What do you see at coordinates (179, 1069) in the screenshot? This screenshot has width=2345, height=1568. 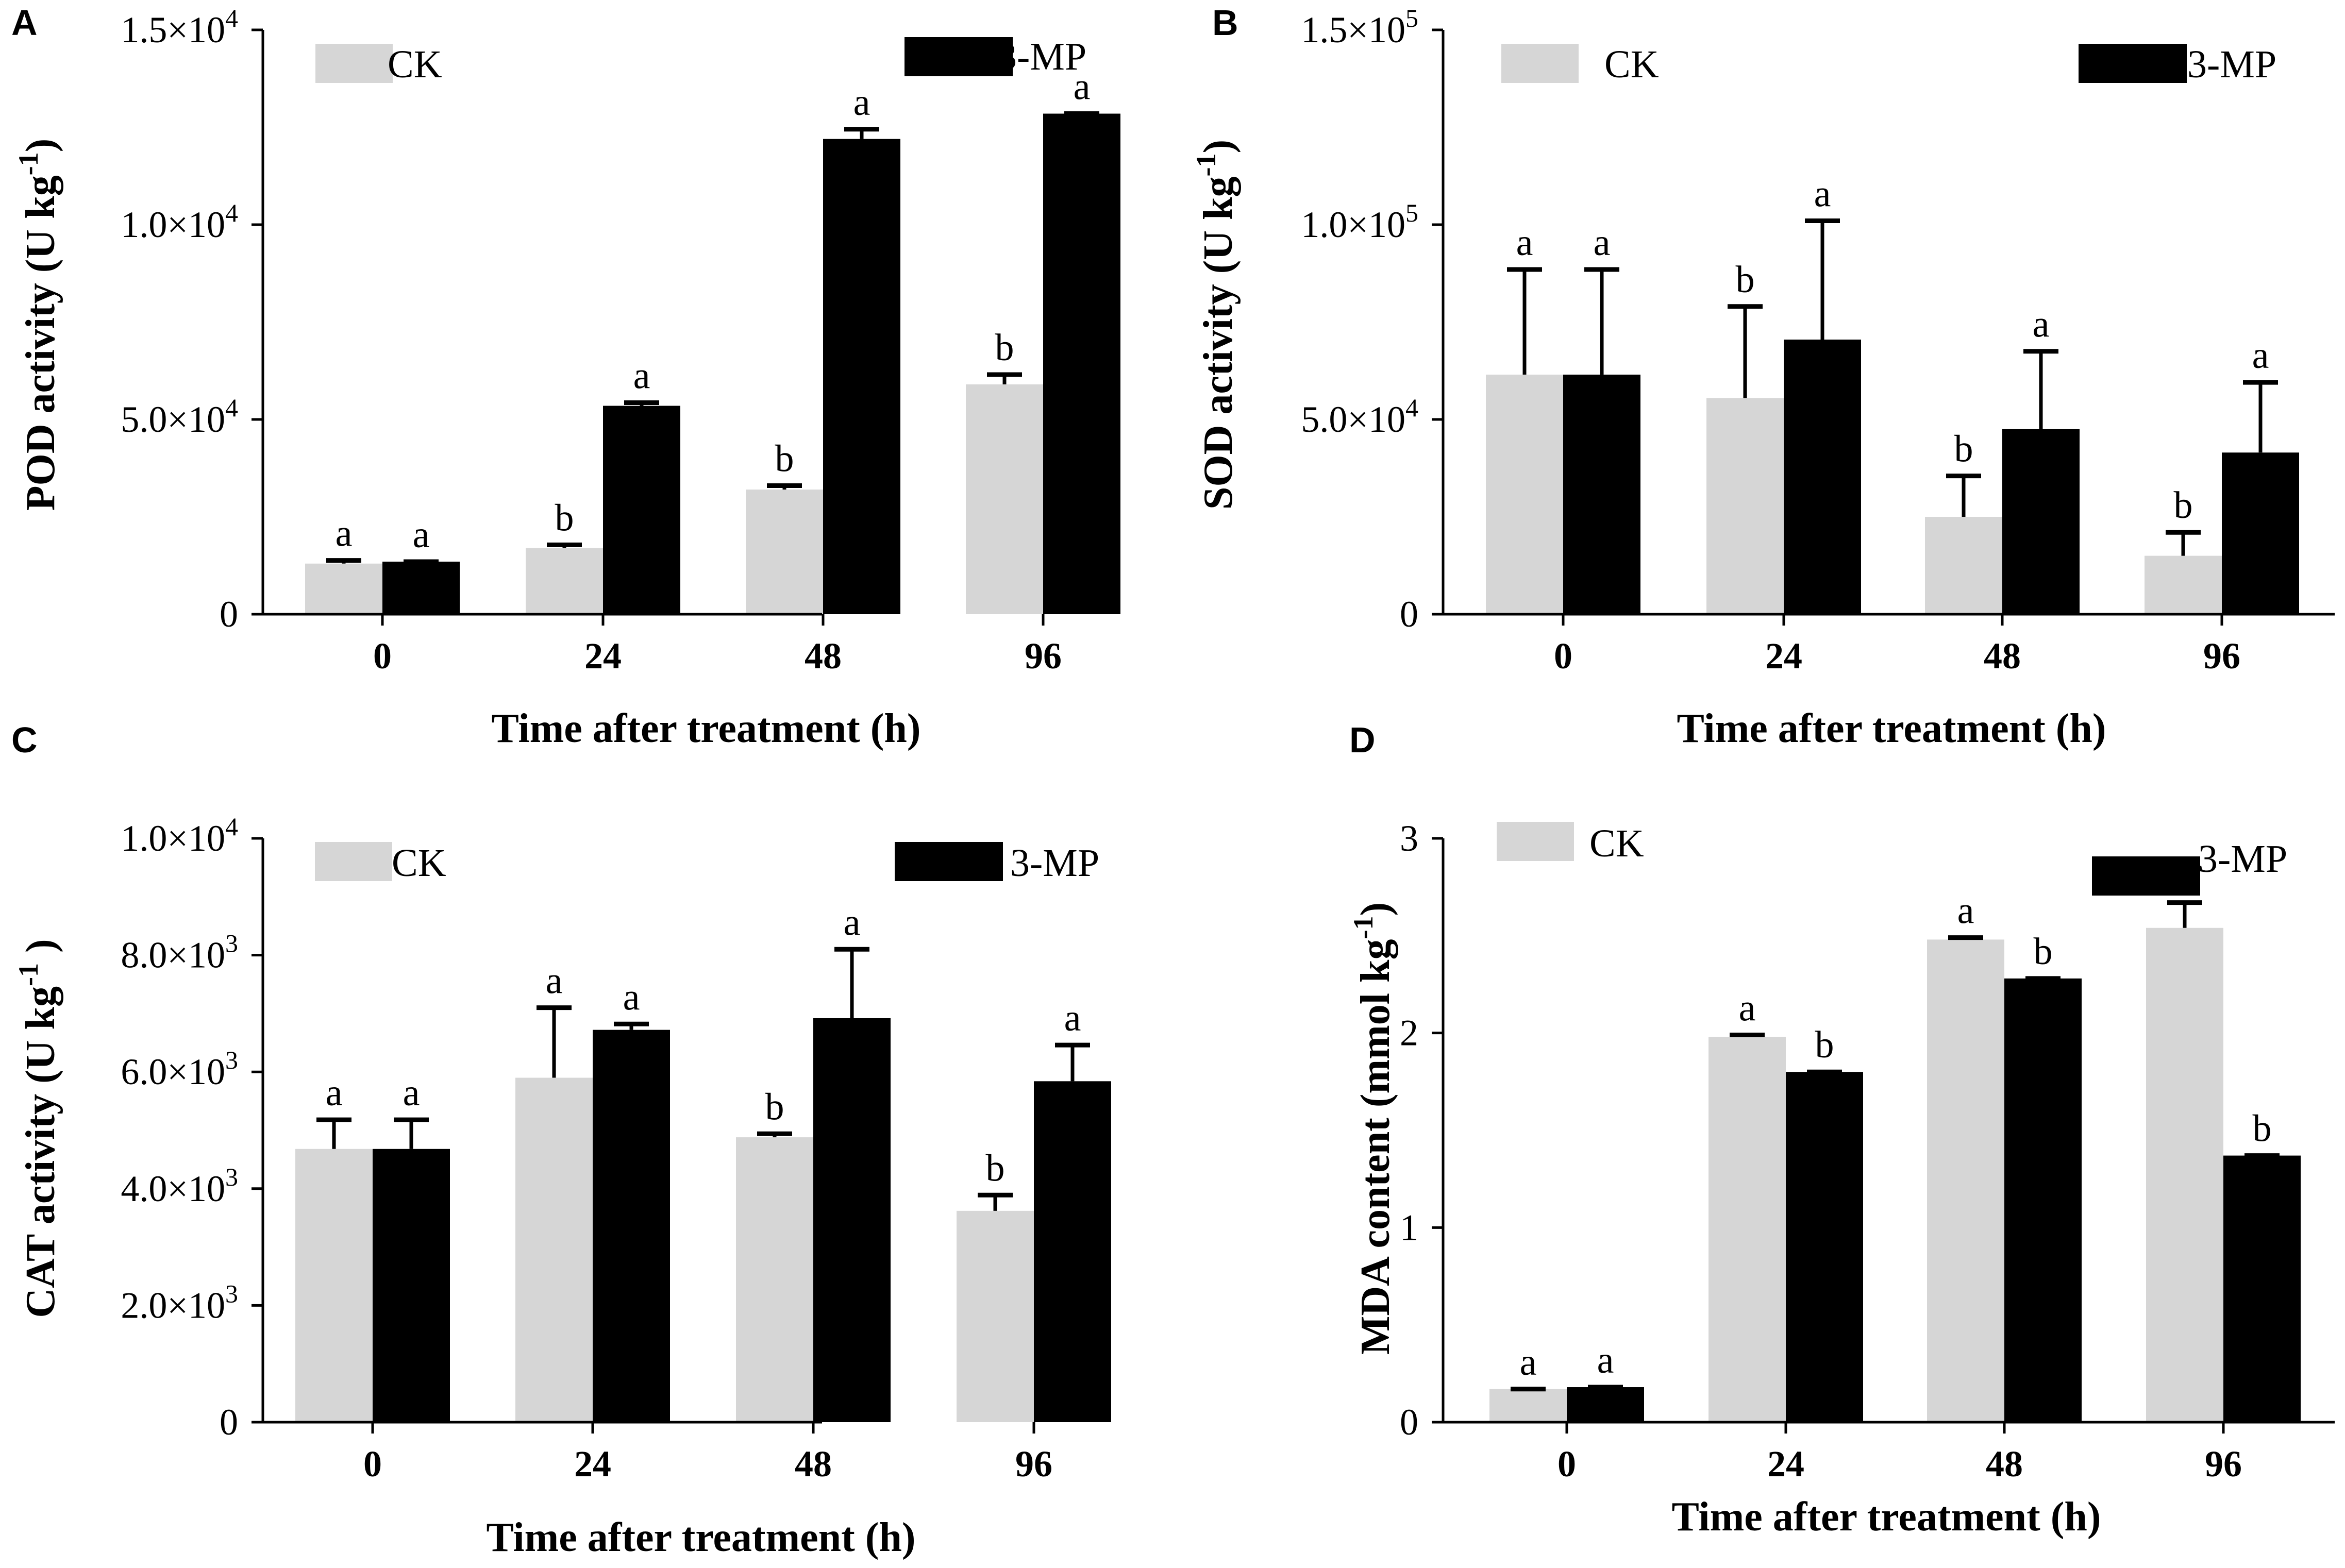 I see `y-tick-label: 6.0×10³` at bounding box center [179, 1069].